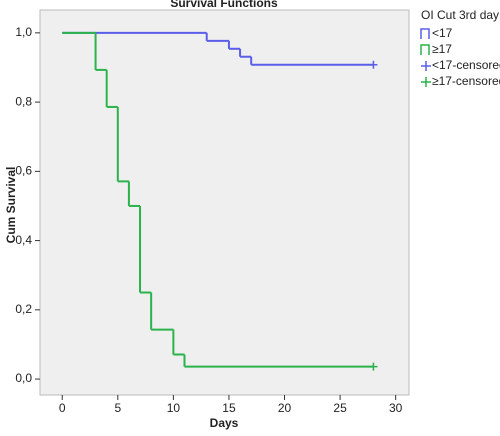 The width and height of the screenshot is (500, 436). I want to click on x-tick-label: 20, so click(285, 408).